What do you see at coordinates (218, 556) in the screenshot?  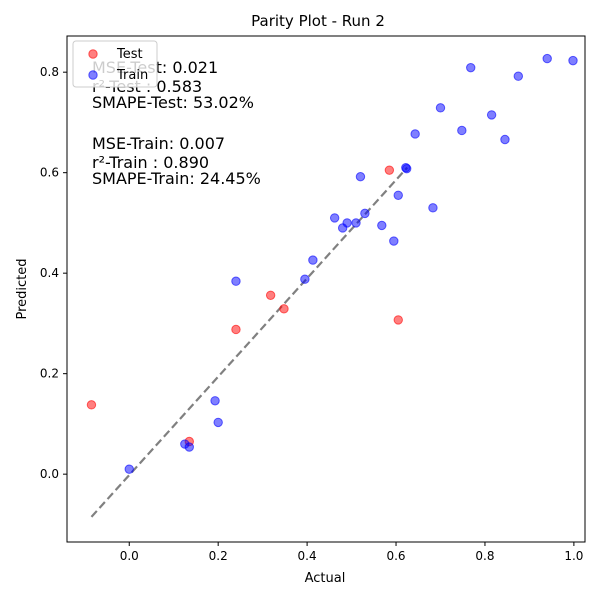 I see `x-tick-label: 0.2` at bounding box center [218, 556].